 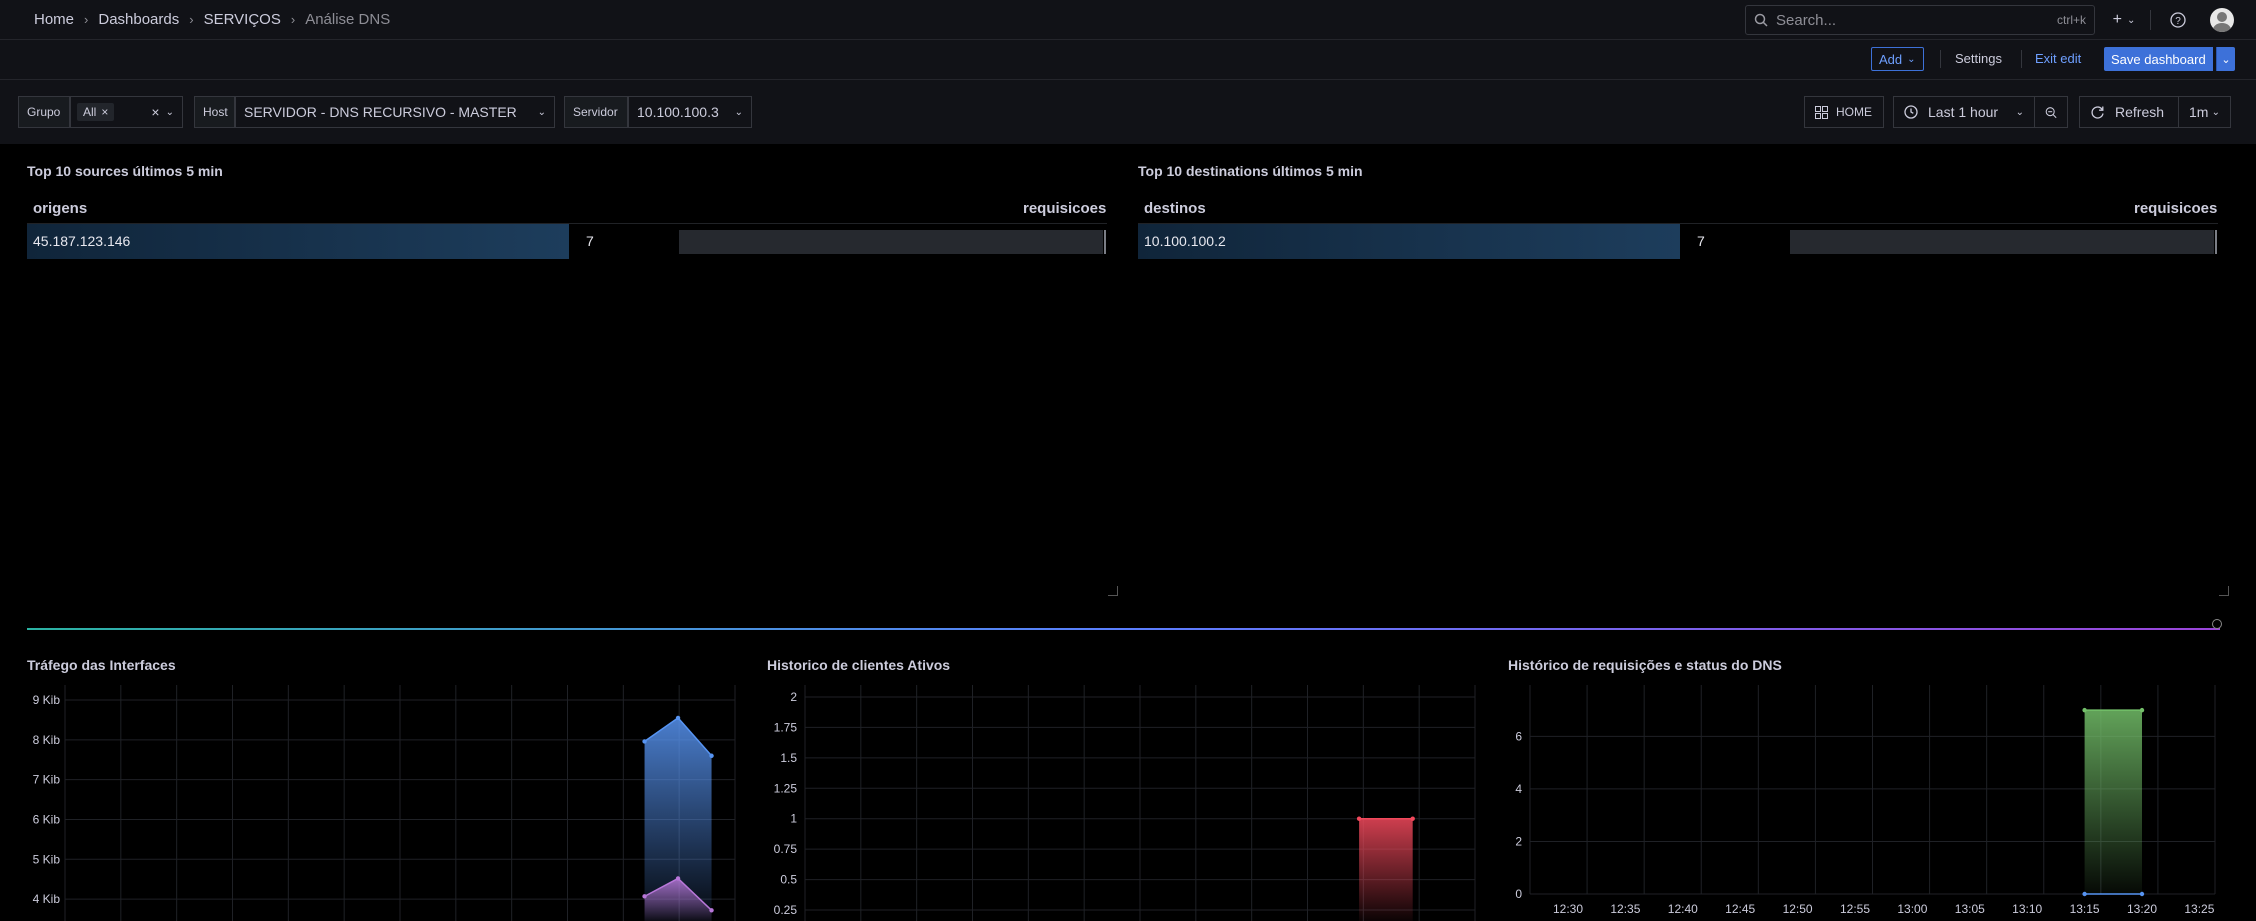 I want to click on breadcrumb-dashboards: Dashboards, so click(x=139, y=19).